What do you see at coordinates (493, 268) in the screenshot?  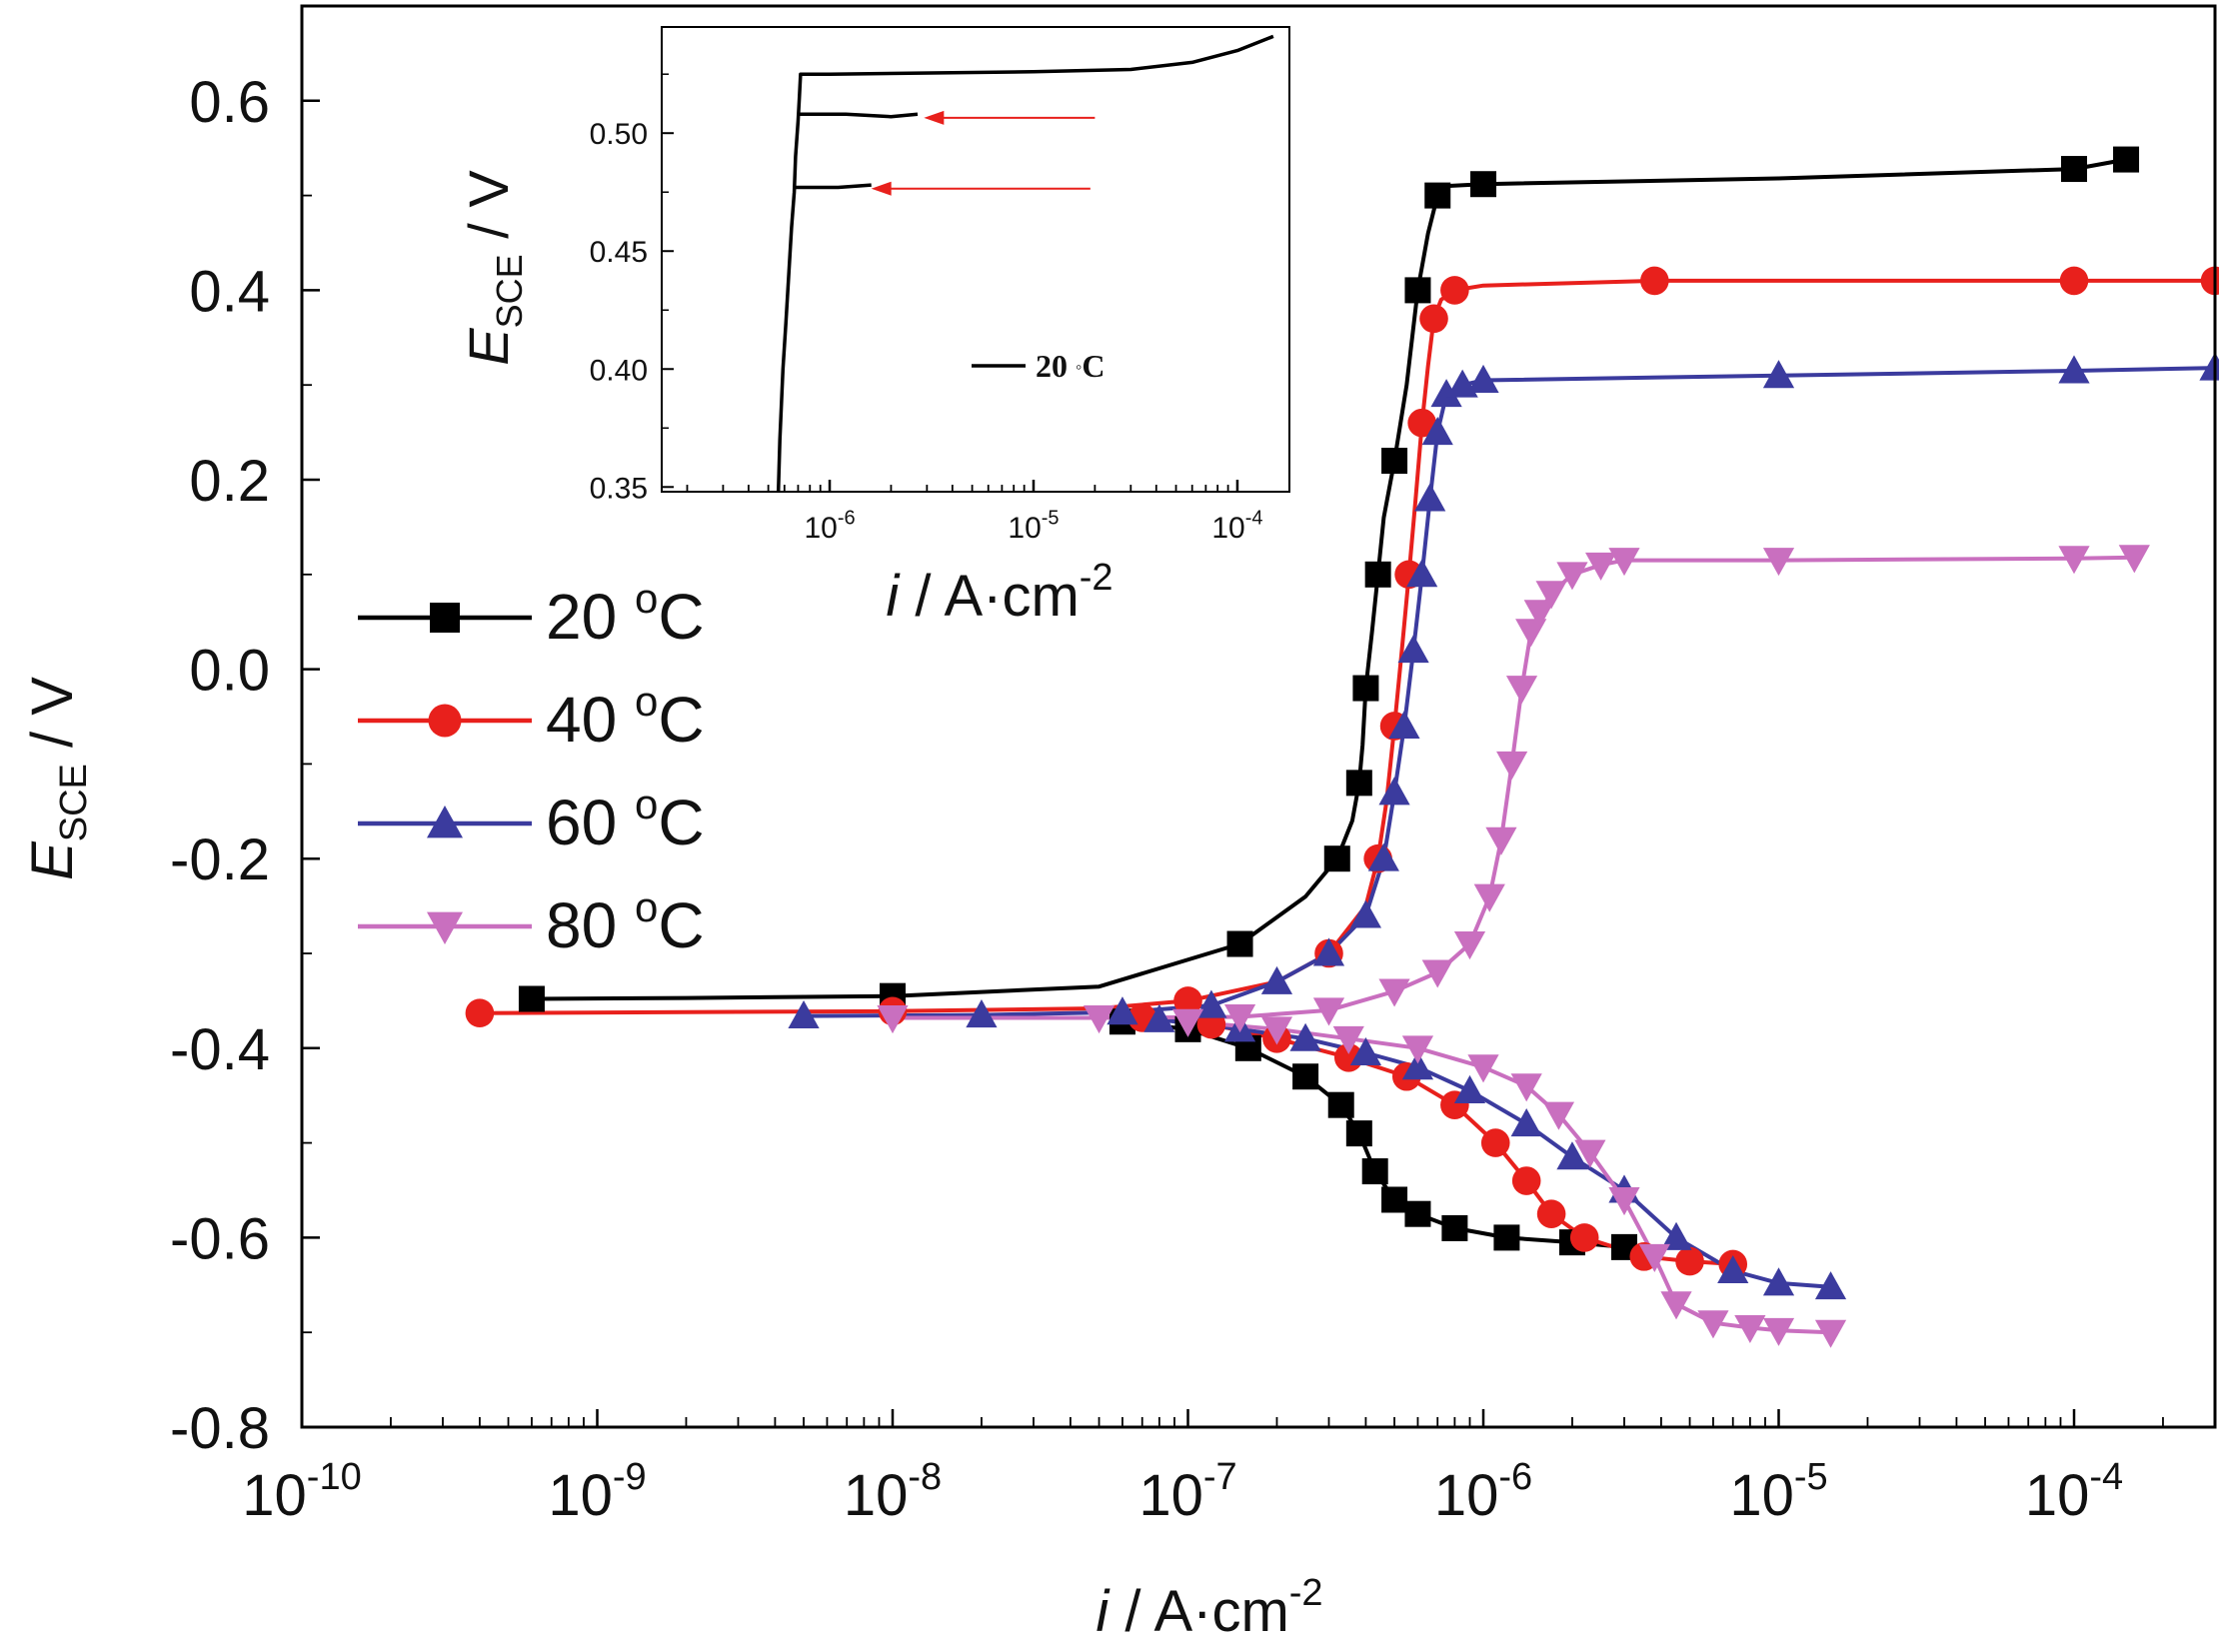 I see `inset-y-axis-label: ESCE / V` at bounding box center [493, 268].